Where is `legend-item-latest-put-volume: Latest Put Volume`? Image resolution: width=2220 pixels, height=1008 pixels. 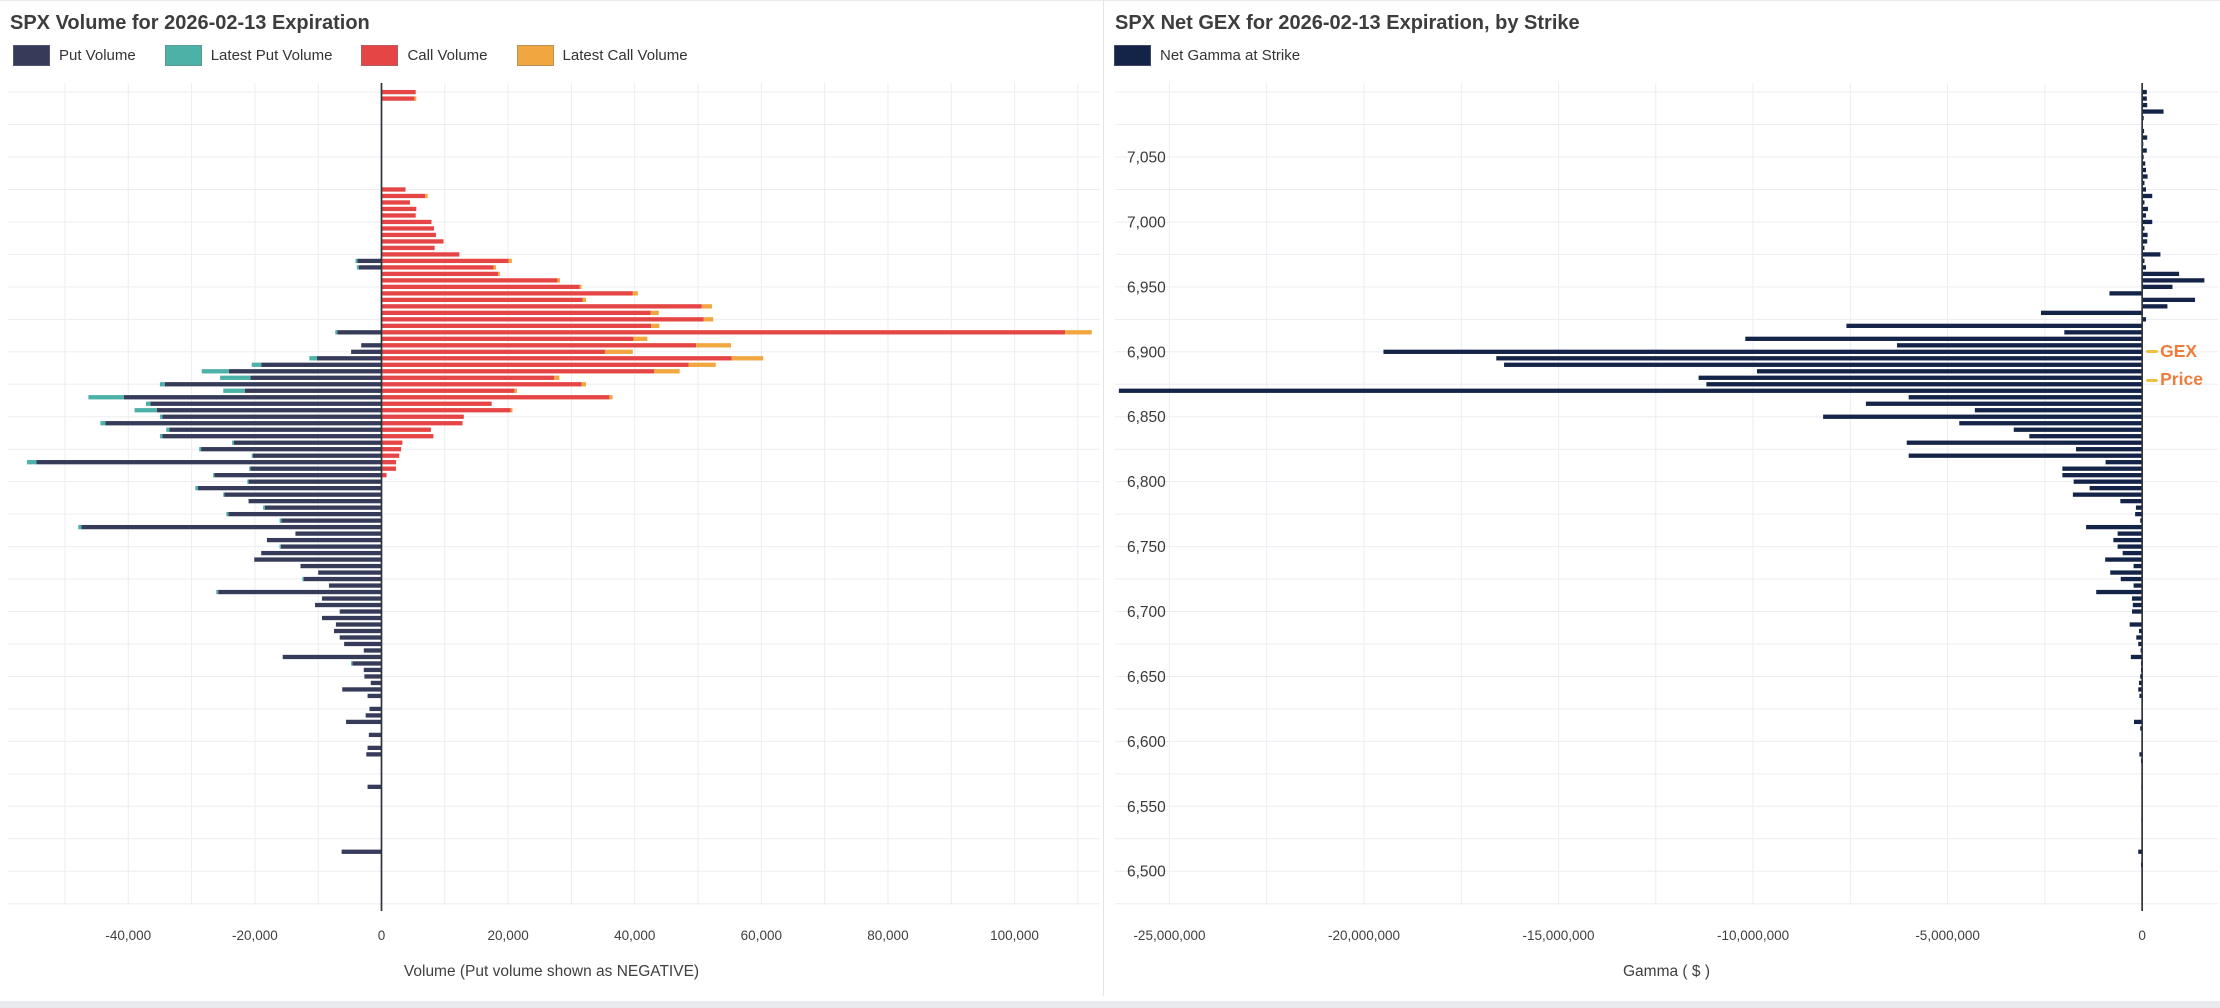
legend-item-latest-put-volume: Latest Put Volume is located at coordinates (248, 55).